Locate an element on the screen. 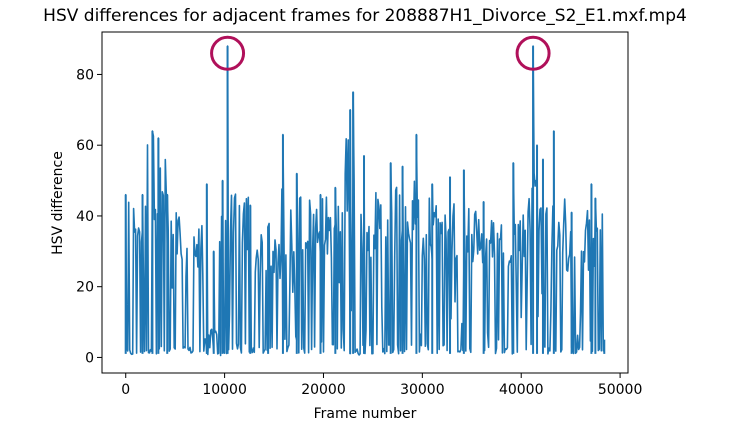 The height and width of the screenshot is (430, 730). x-tick-label-4: 40000 is located at coordinates (521, 390).